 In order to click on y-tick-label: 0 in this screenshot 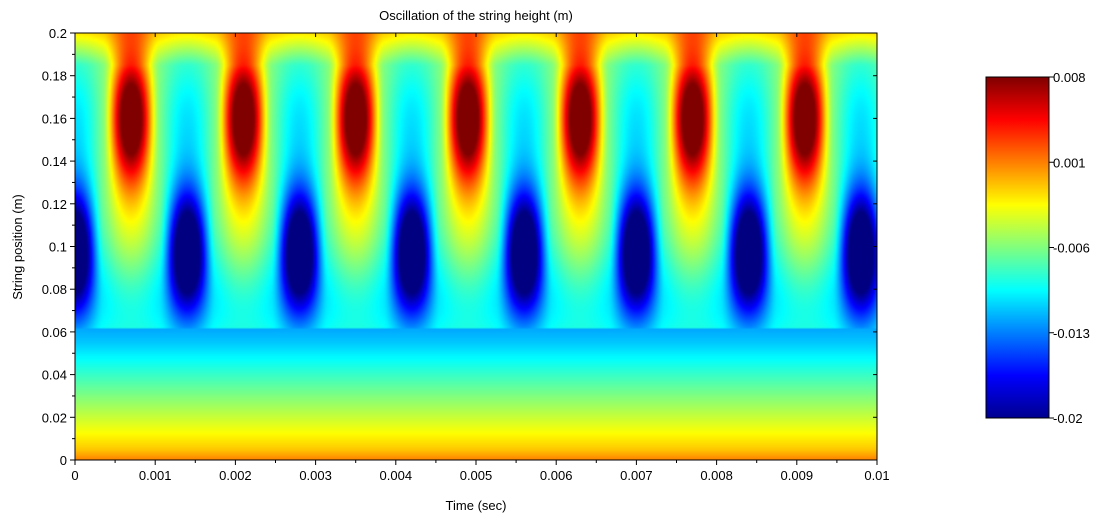, I will do `click(63, 460)`.